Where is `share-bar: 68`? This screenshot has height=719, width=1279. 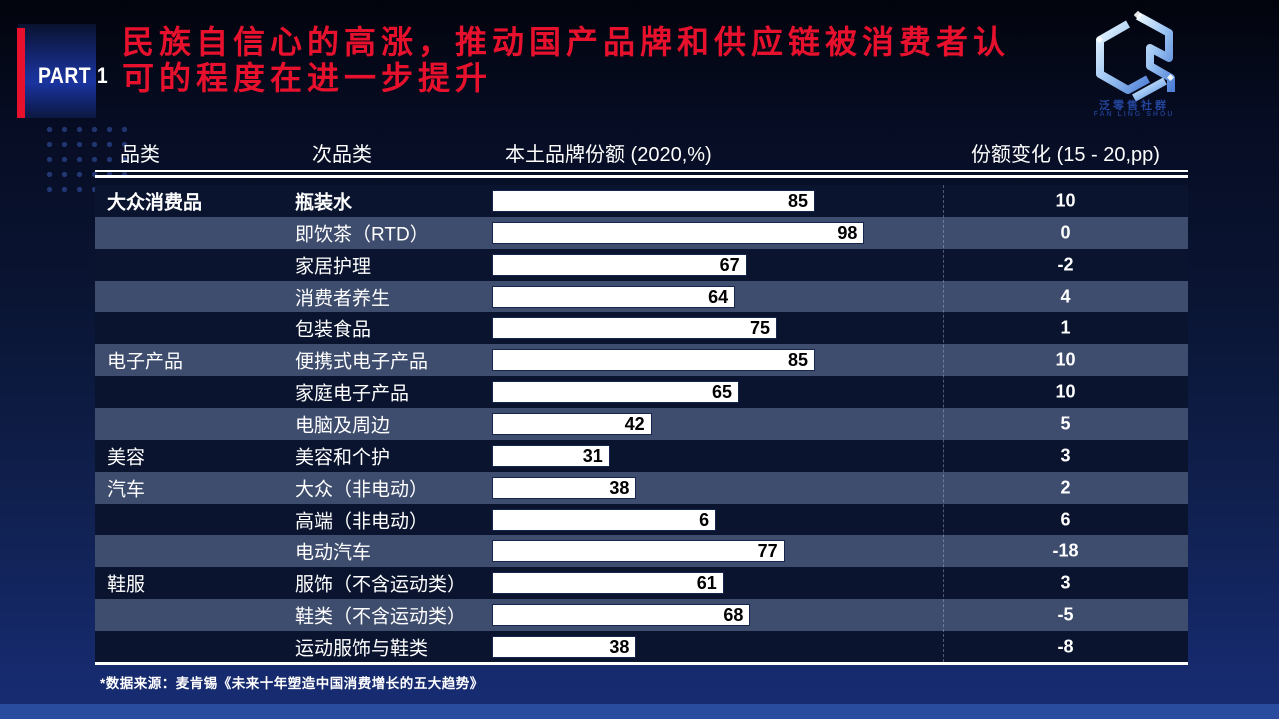
share-bar: 68 is located at coordinates (621, 615).